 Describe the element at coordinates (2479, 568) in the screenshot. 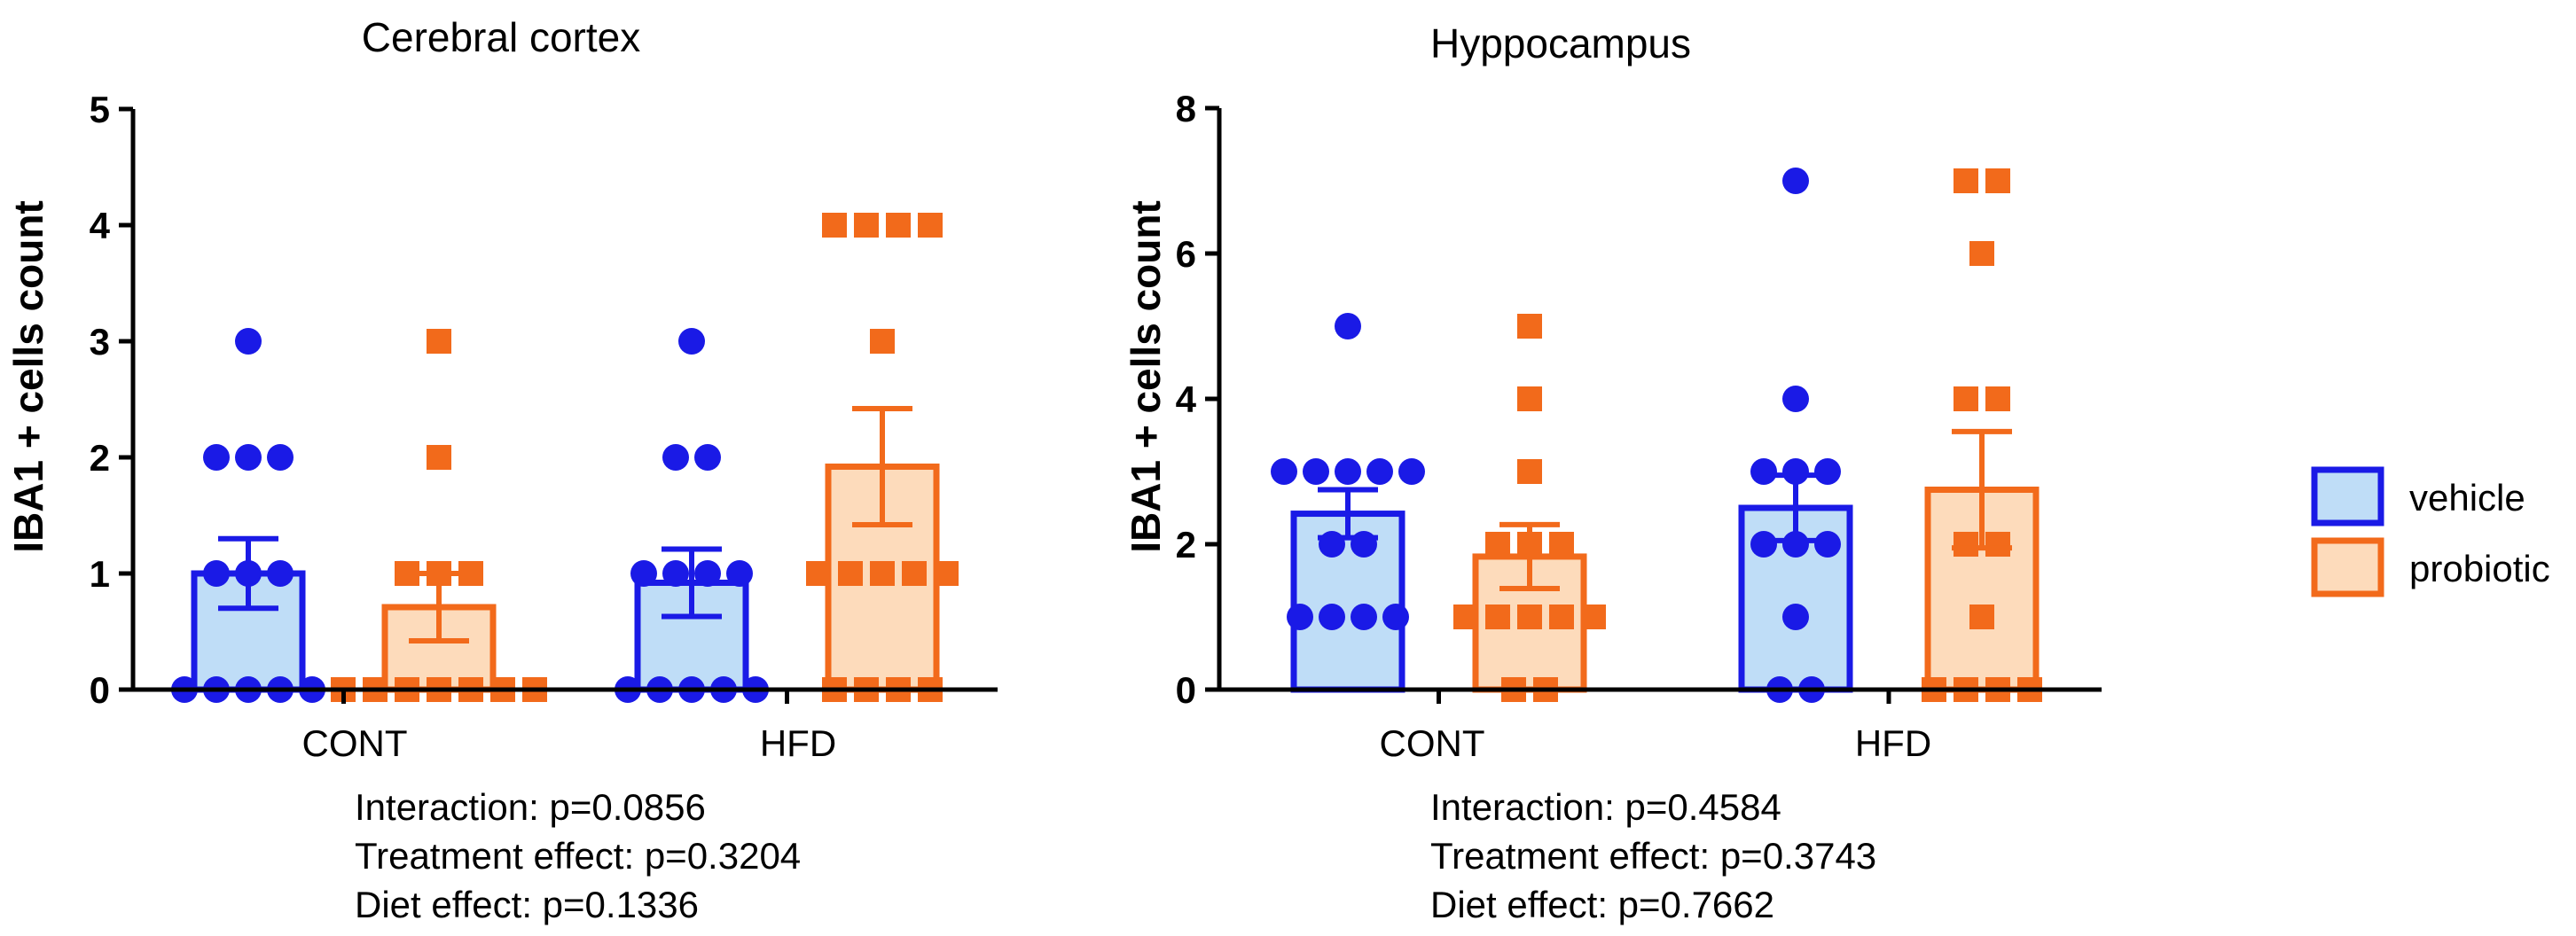

I see `legend-label-probiotic: probiotic` at that location.